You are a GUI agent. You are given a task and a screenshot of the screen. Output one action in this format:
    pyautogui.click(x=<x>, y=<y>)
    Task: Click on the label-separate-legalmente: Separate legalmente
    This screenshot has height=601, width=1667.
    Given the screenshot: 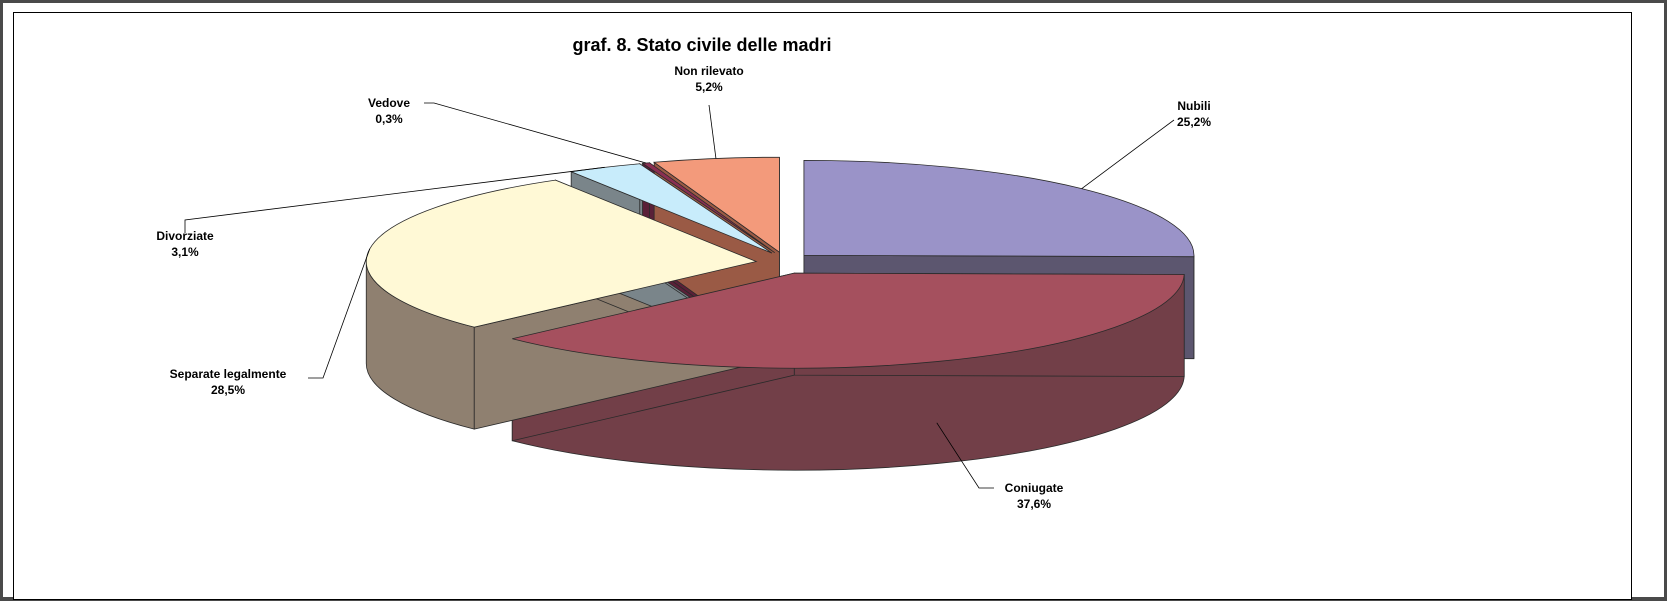 What is the action you would take?
    pyautogui.click(x=228, y=374)
    